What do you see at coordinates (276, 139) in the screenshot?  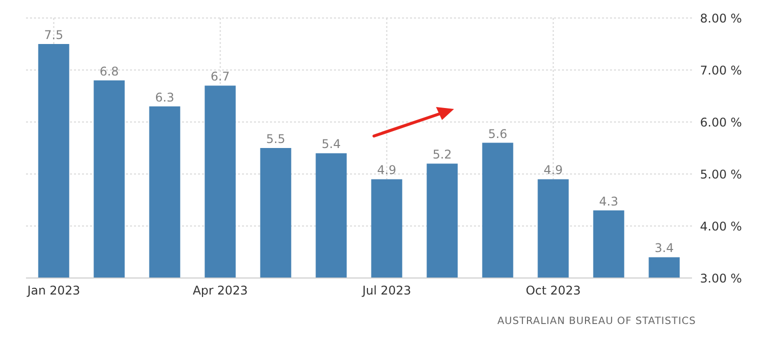 I see `data-label: 5.5` at bounding box center [276, 139].